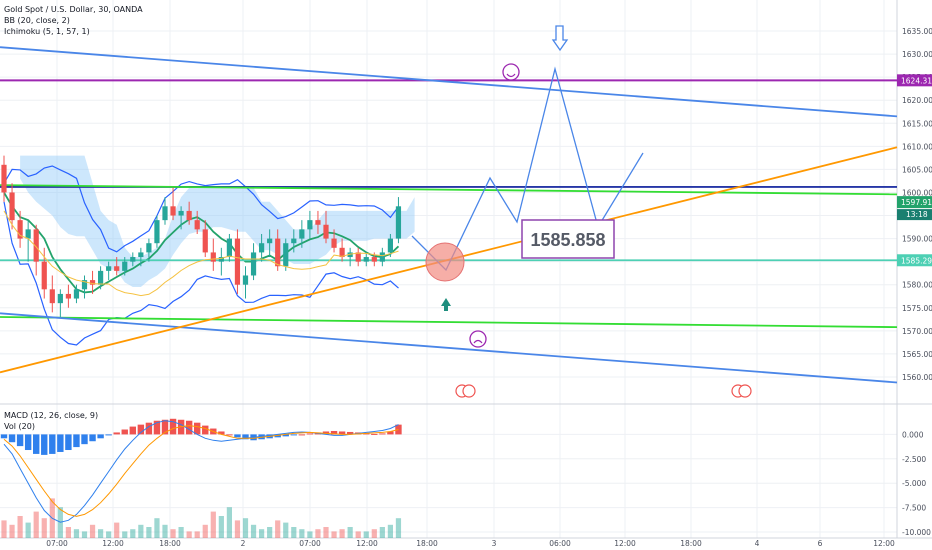 The image size is (932, 550). I want to click on price-tick-label: 1610.000, so click(917, 146).